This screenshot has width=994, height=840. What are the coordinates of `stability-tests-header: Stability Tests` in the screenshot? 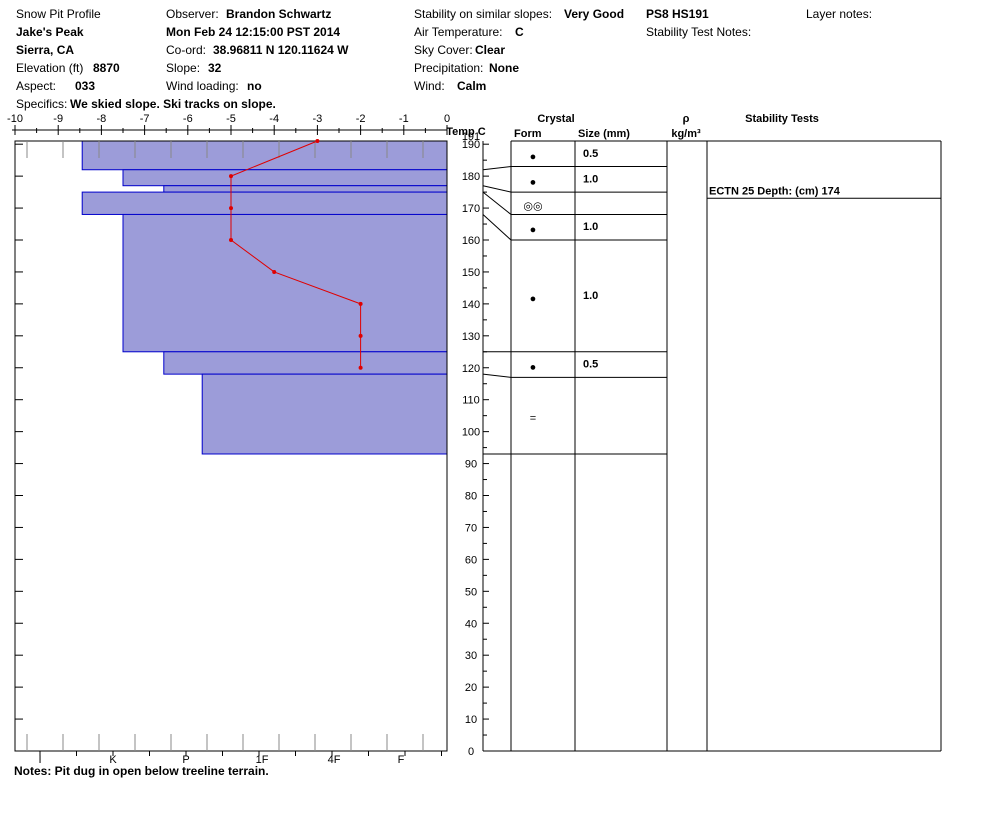 It's located at (782, 119).